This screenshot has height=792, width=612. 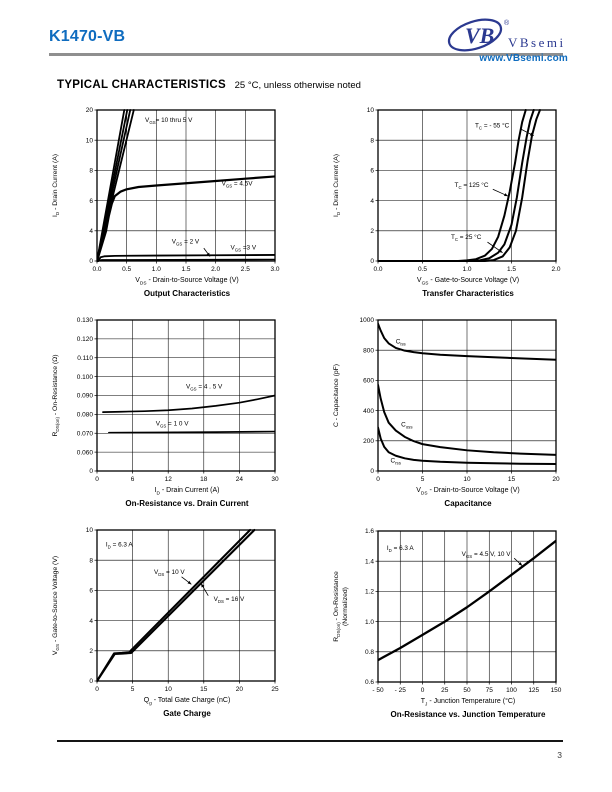 What do you see at coordinates (559, 755) in the screenshot?
I see `page-number: 3` at bounding box center [559, 755].